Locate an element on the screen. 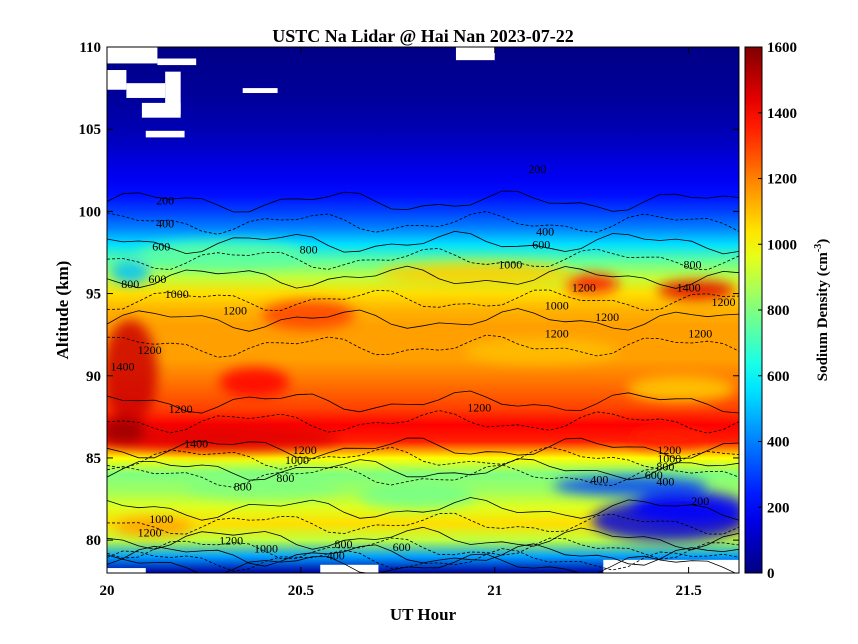 This screenshot has width=858, height=644. y-tick-label: 90 is located at coordinates (93, 377).